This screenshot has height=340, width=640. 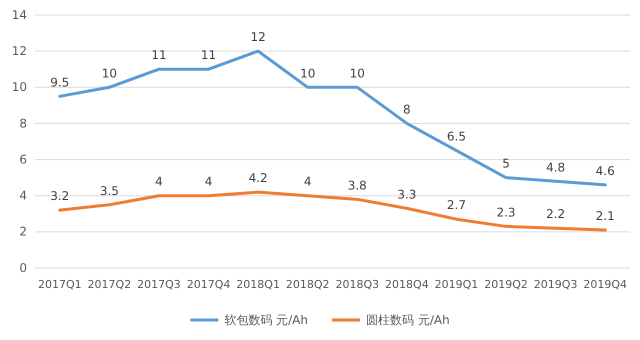 What do you see at coordinates (208, 284) in the screenshot?
I see `x-tick-label: 2017Q4` at bounding box center [208, 284].